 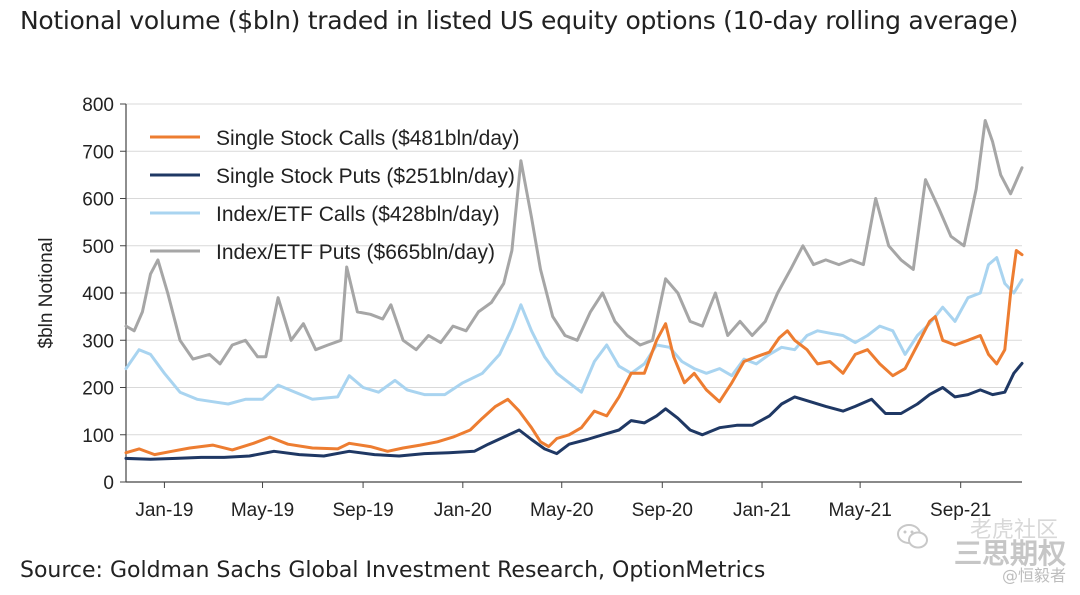 I want to click on x-tick-label: Sep-19, so click(x=362, y=510).